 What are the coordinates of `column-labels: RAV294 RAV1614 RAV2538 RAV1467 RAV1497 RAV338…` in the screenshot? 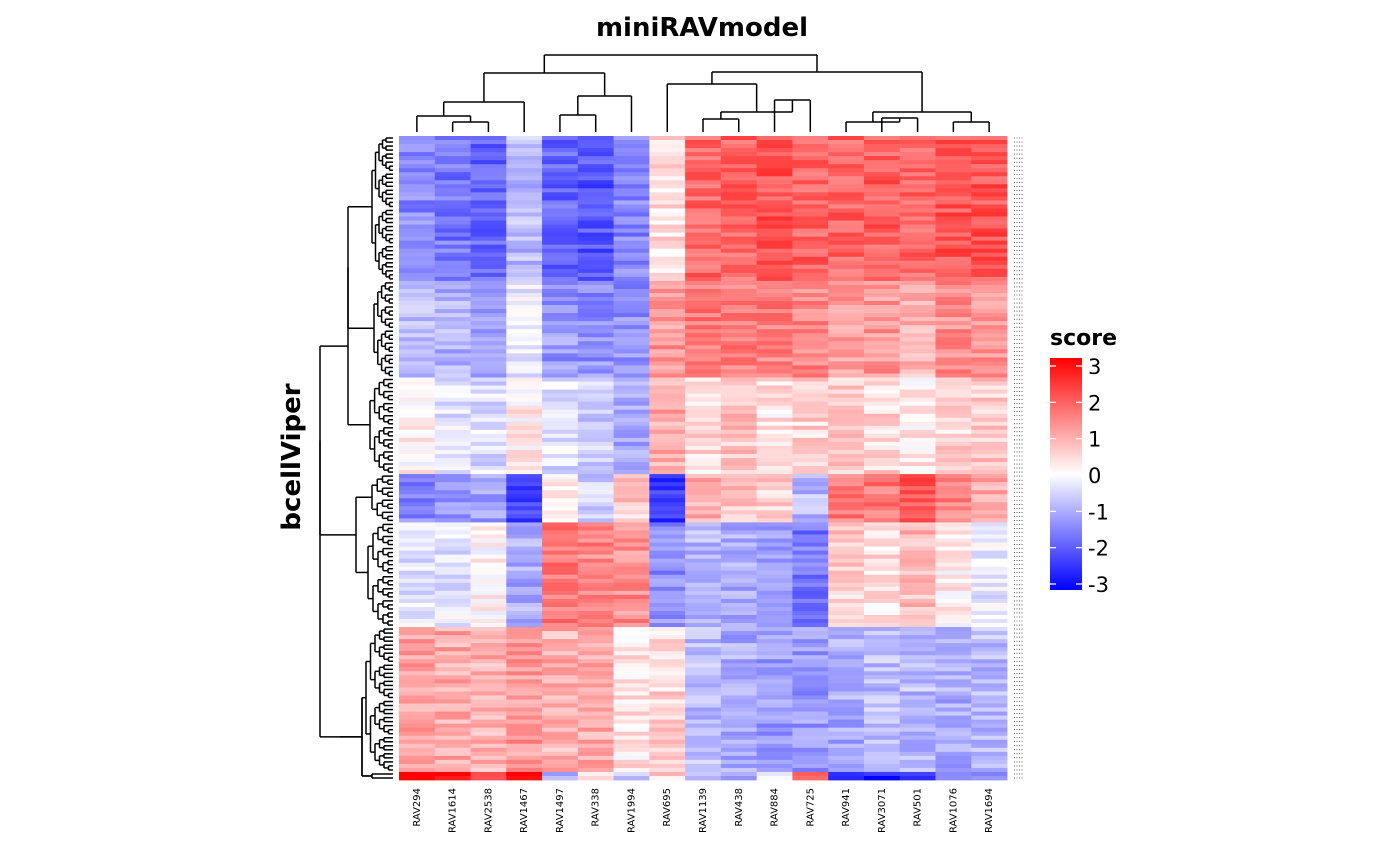 It's located at (703, 810).